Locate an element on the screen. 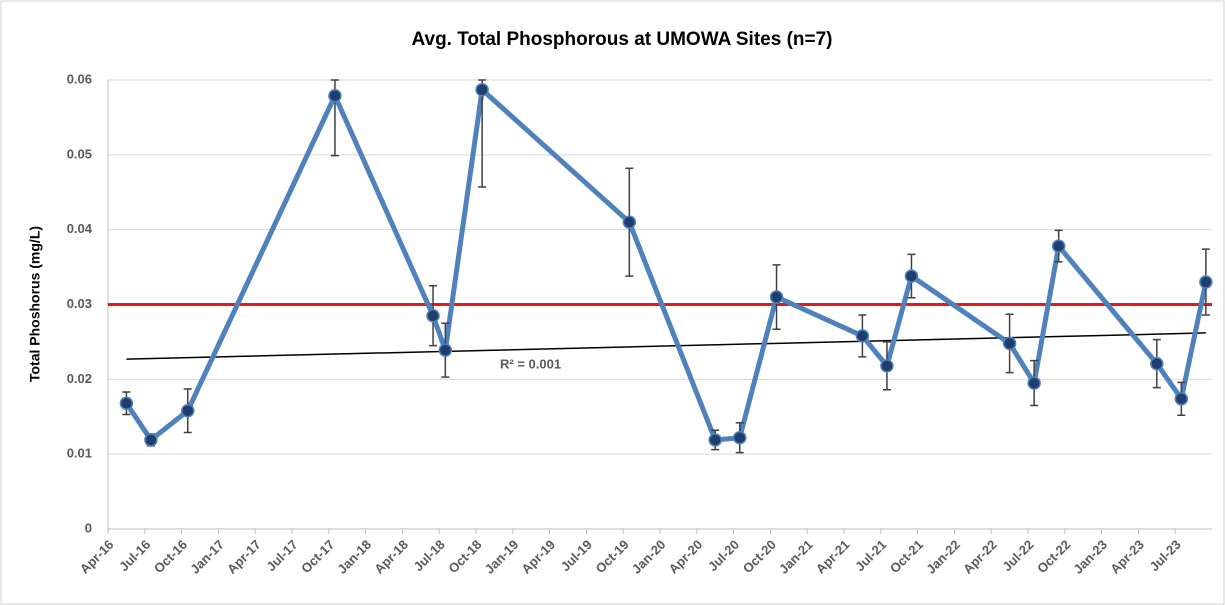 This screenshot has height=605, width=1225. y-tick-label: 0 is located at coordinates (88, 527).